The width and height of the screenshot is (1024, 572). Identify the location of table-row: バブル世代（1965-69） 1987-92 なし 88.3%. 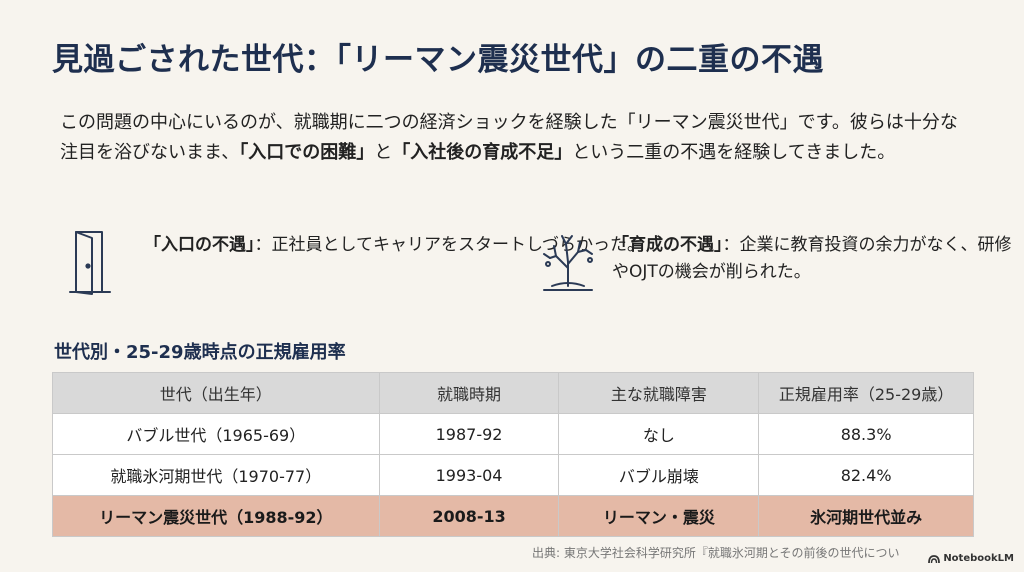
(513, 434).